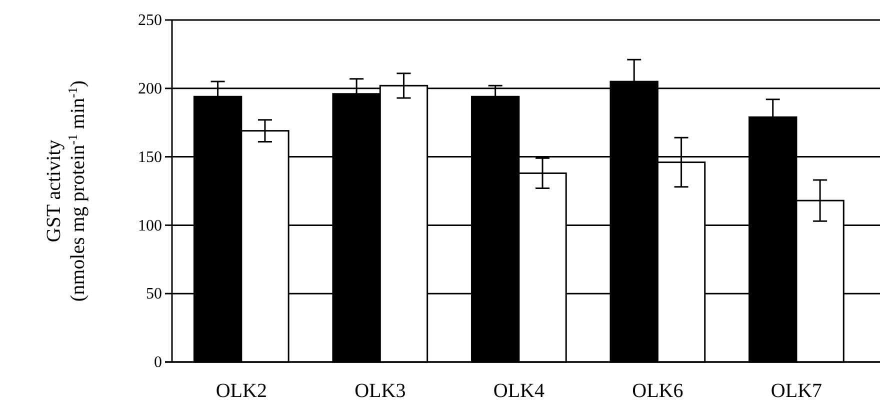  What do you see at coordinates (796, 391) in the screenshot?
I see `x-tick-label: OLK7` at bounding box center [796, 391].